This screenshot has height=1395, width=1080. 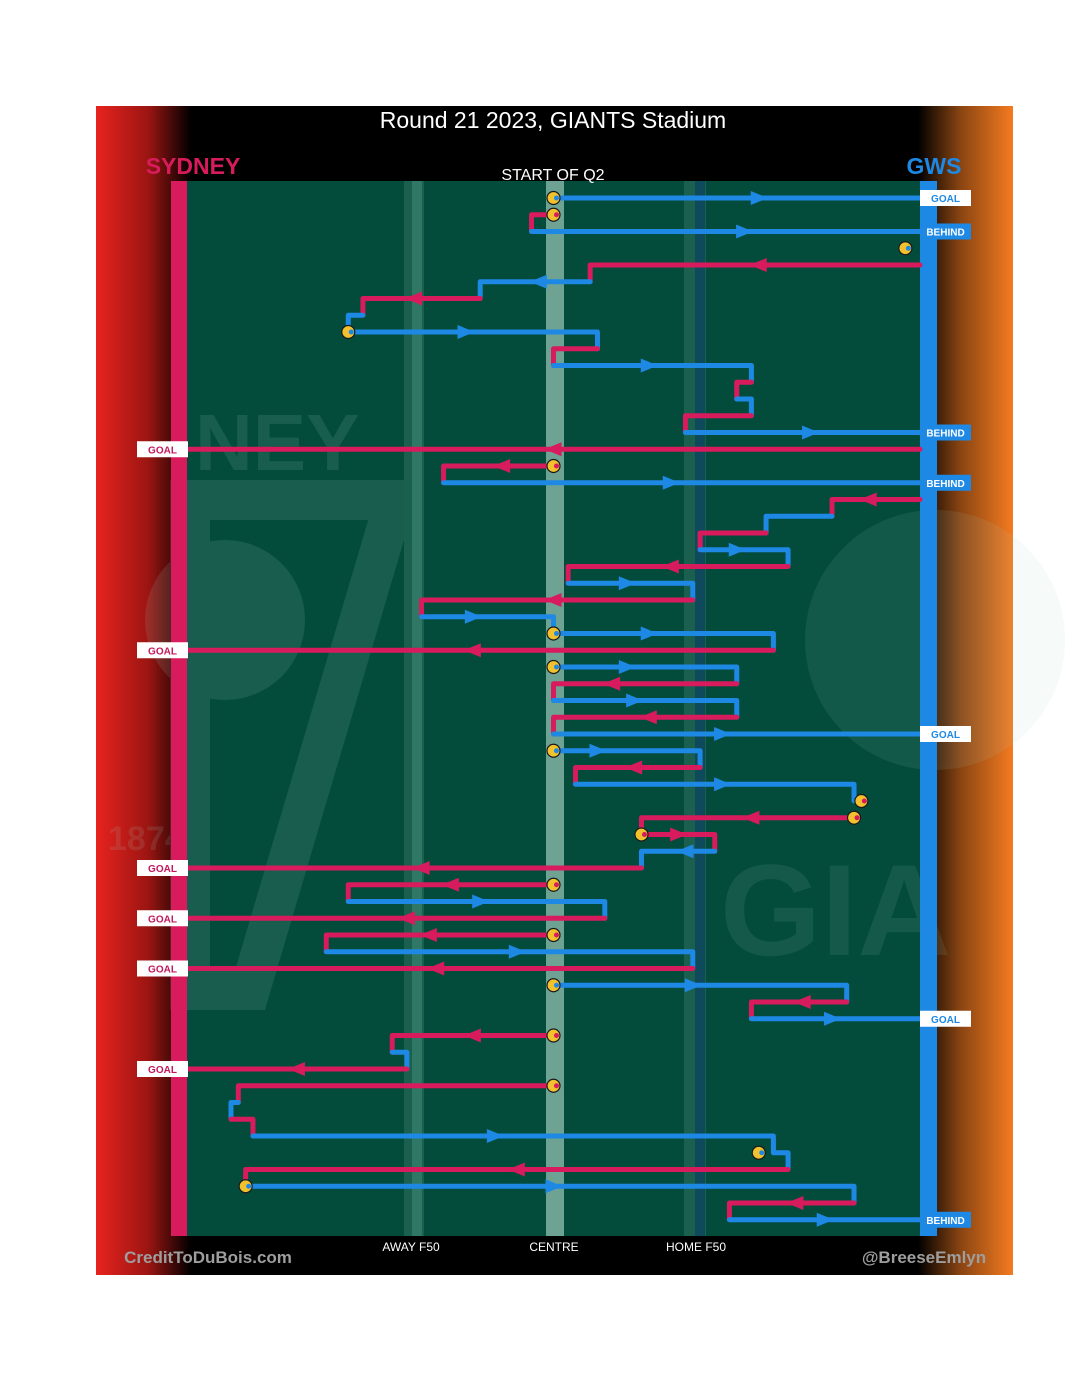 I want to click on chain-51-sydney, so click(x=472, y=1044).